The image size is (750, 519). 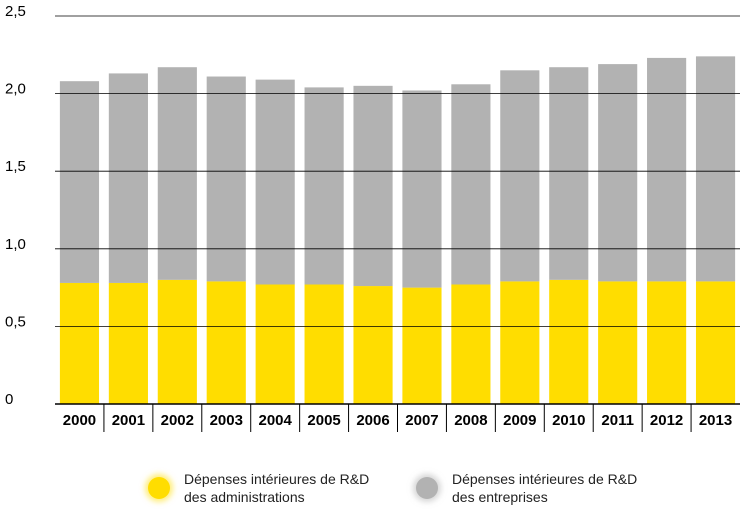 I want to click on x-tick-label: 2011, so click(x=617, y=420).